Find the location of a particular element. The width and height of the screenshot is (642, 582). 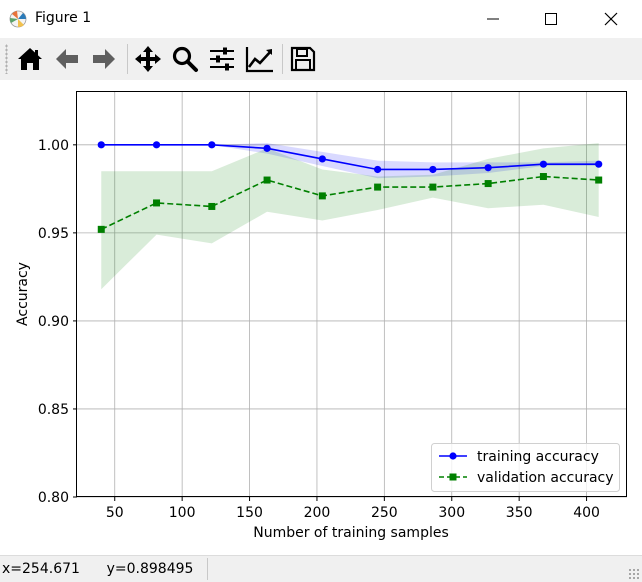

pan-button is located at coordinates (148, 59).